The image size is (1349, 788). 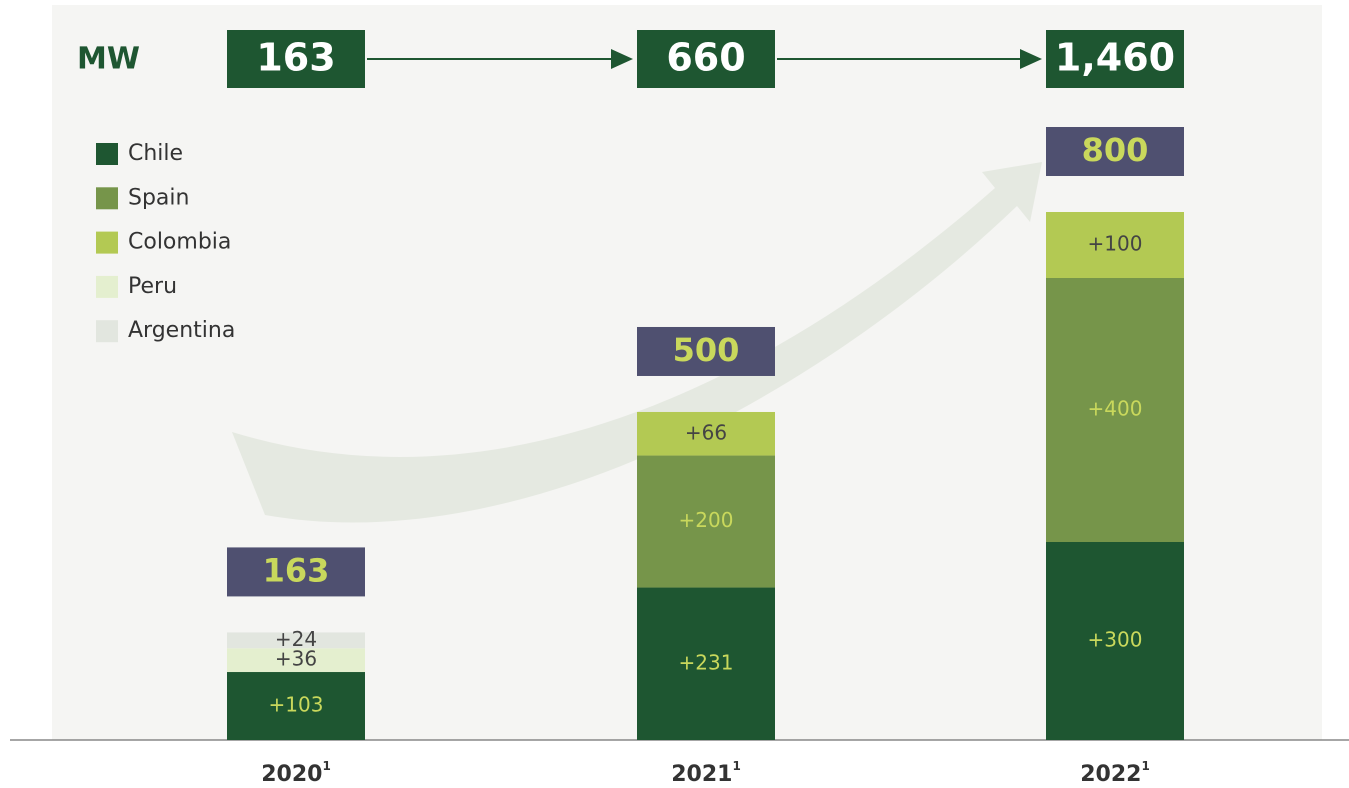 I want to click on x-tick-label: 20201, so click(x=296, y=773).